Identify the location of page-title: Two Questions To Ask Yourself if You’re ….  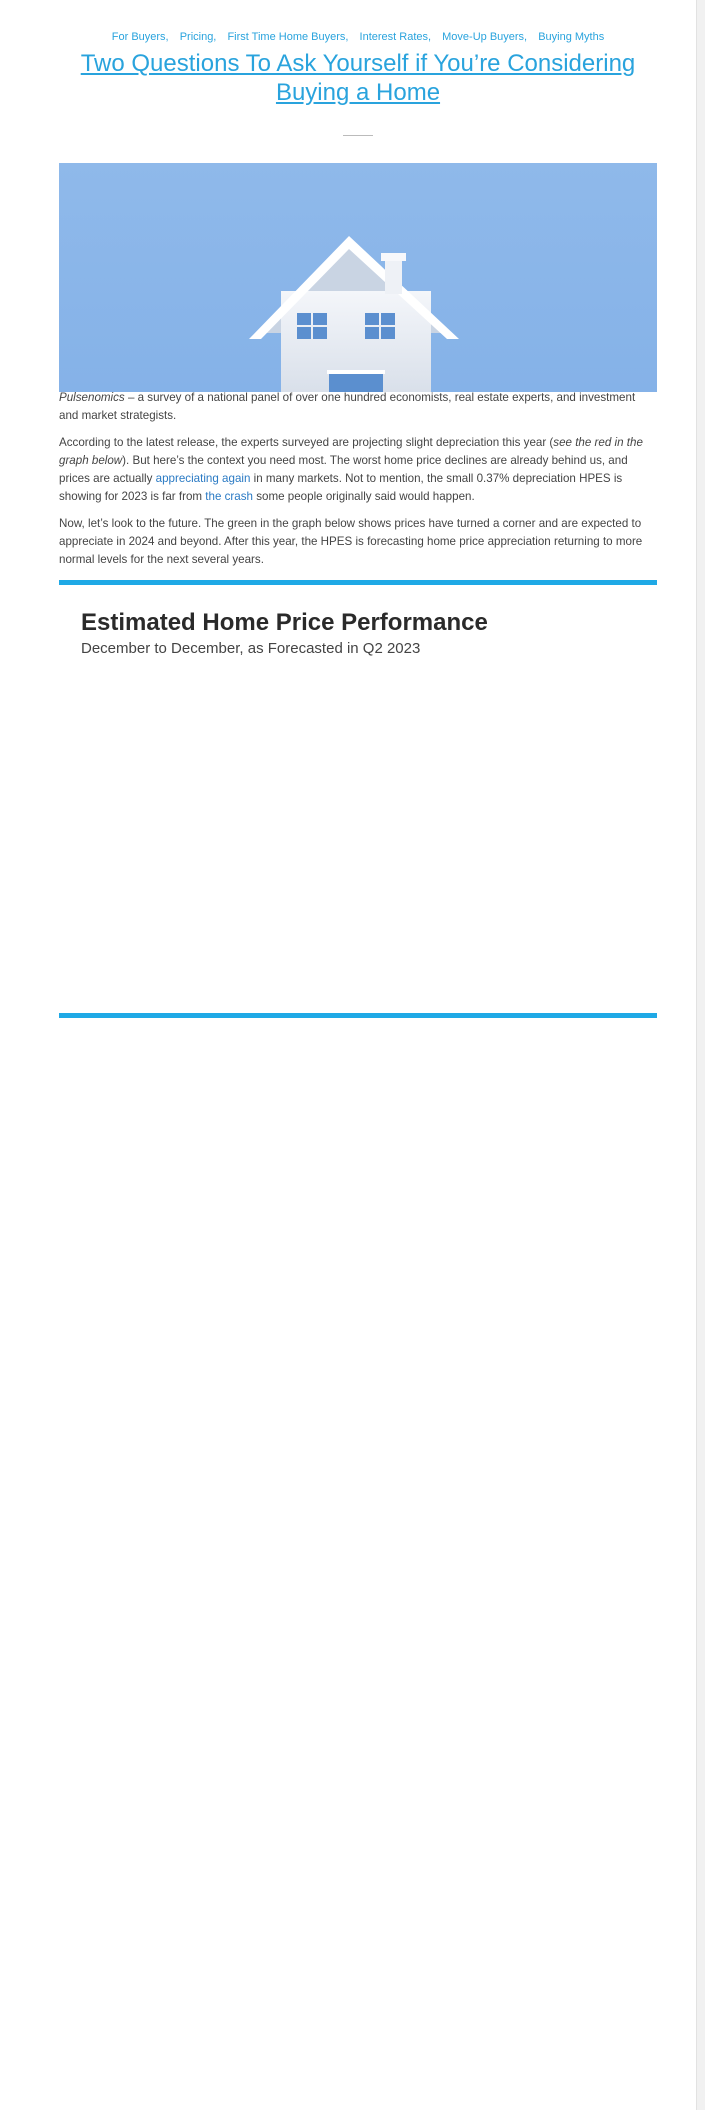
(358, 78).